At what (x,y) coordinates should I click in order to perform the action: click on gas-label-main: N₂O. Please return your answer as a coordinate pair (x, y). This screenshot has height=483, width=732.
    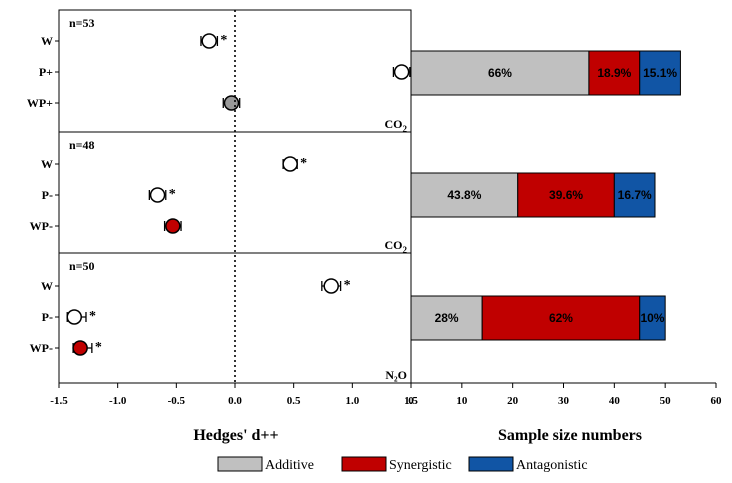
    Looking at the image, I should click on (396, 375).